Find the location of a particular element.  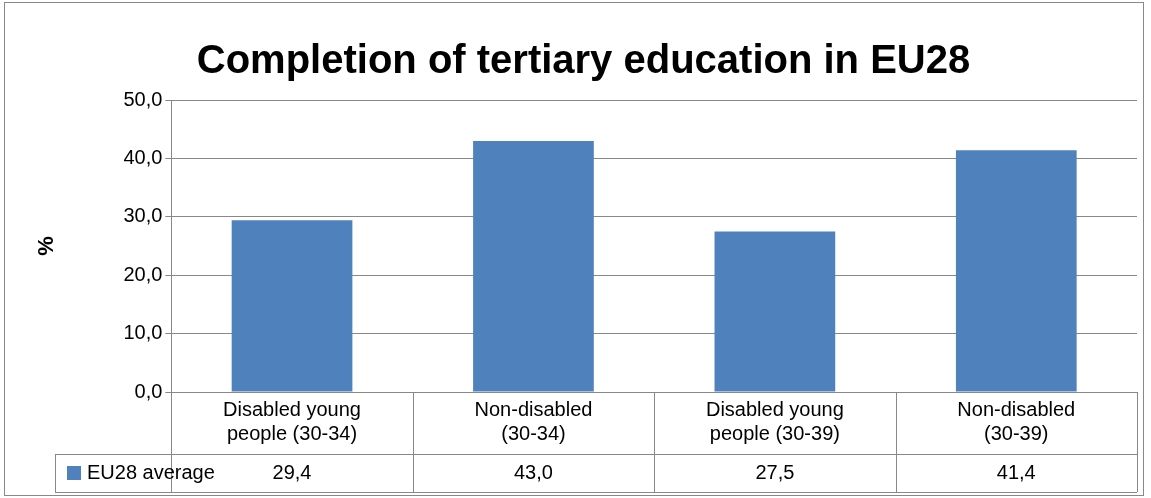

x-tick-label: Non-disabled (30-39) is located at coordinates (1016, 420).